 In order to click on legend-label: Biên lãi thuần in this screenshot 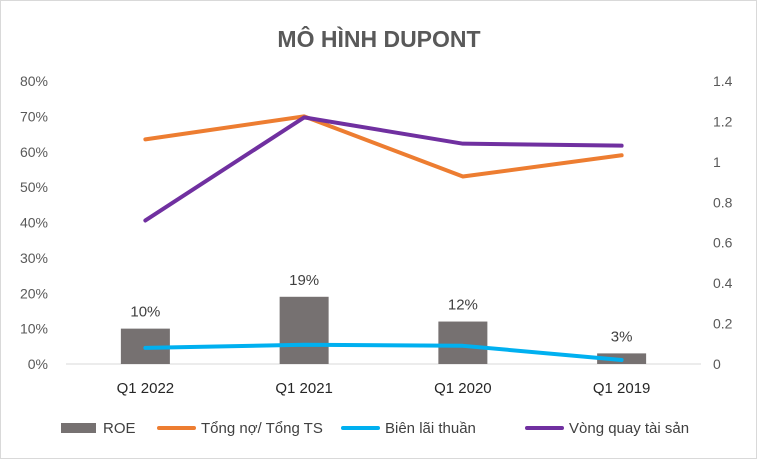, I will do `click(430, 428)`.